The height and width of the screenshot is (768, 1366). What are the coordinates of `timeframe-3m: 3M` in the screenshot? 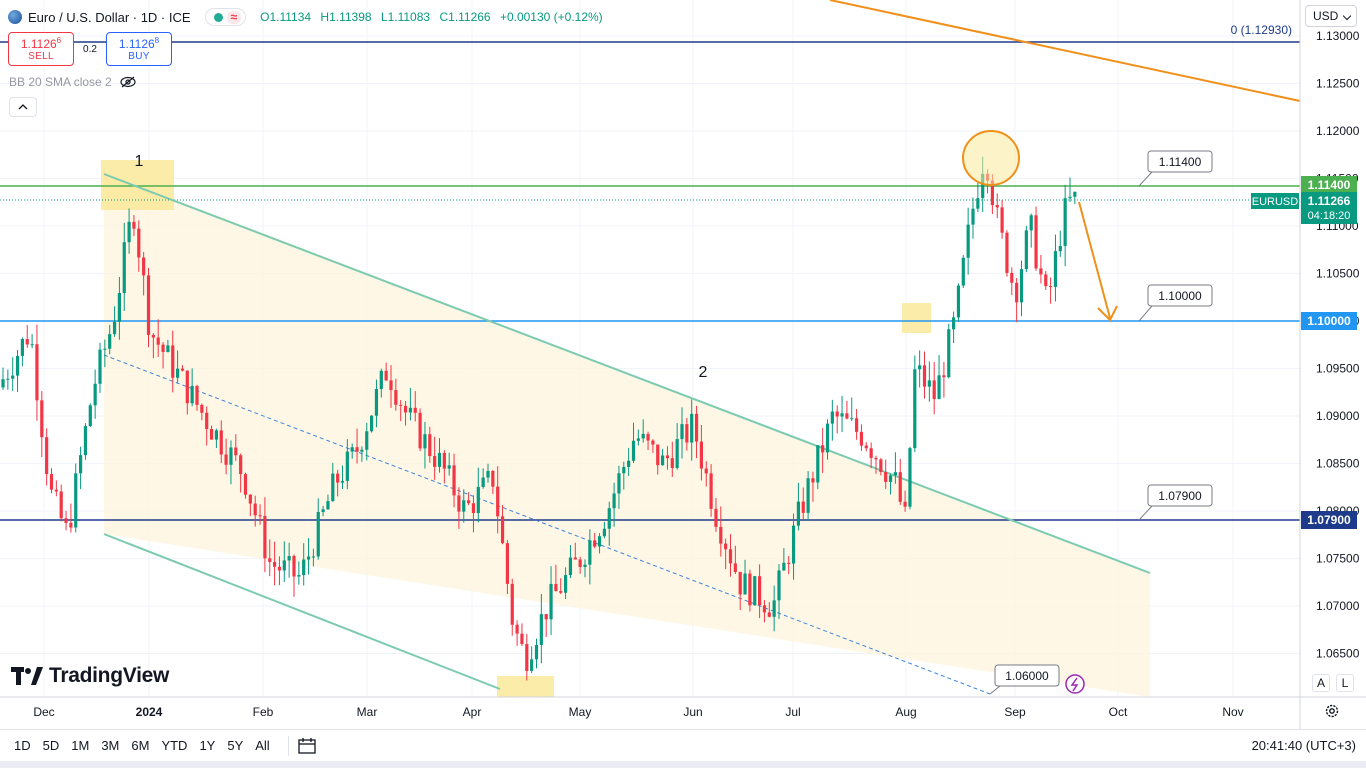 It's located at (110, 745).